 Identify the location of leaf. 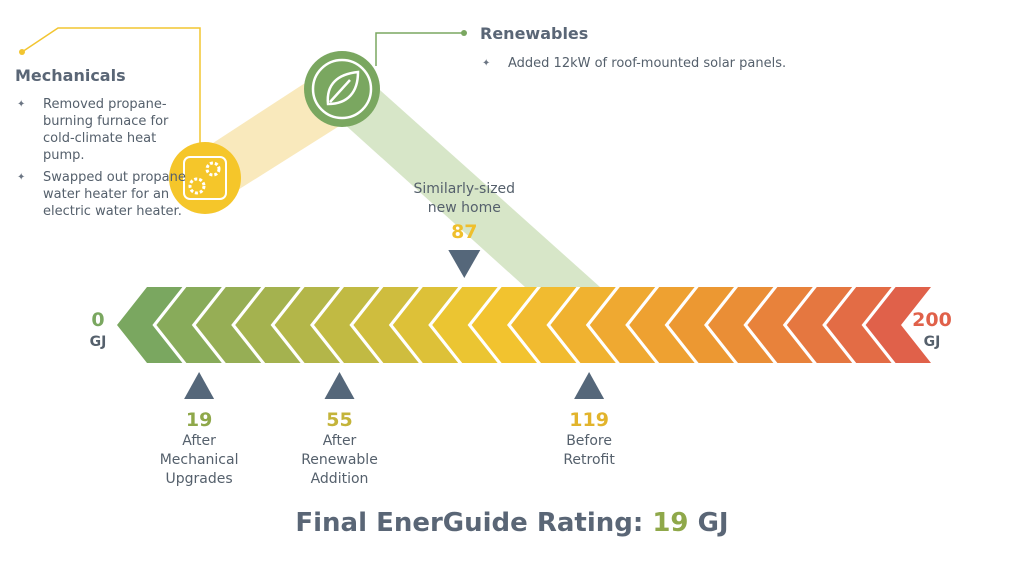
(343, 88).